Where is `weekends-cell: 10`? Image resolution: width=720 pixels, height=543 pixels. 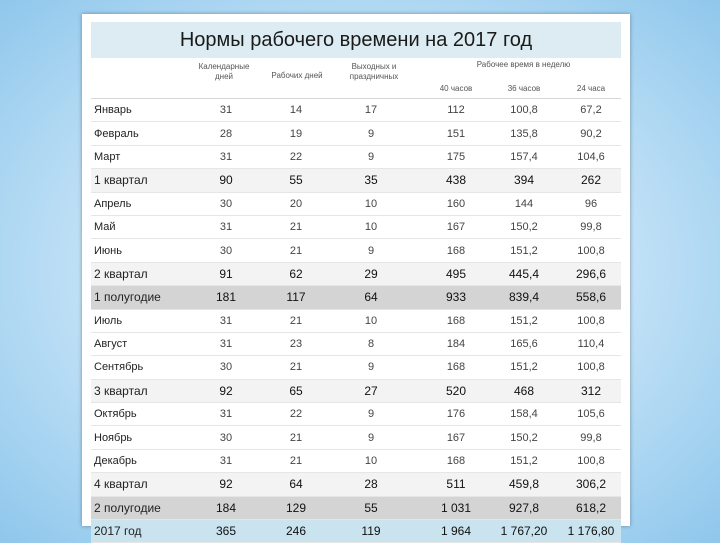
weekends-cell: 10 is located at coordinates (371, 227).